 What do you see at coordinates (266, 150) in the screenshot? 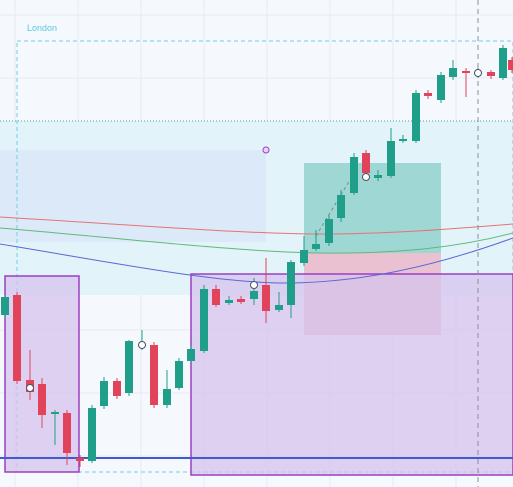
I see `marker` at bounding box center [266, 150].